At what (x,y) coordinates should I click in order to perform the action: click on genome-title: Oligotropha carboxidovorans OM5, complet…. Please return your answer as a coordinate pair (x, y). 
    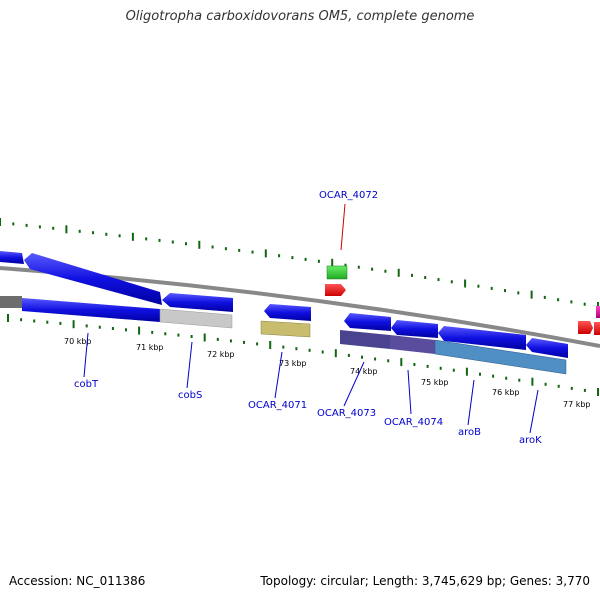
    Looking at the image, I should click on (300, 16).